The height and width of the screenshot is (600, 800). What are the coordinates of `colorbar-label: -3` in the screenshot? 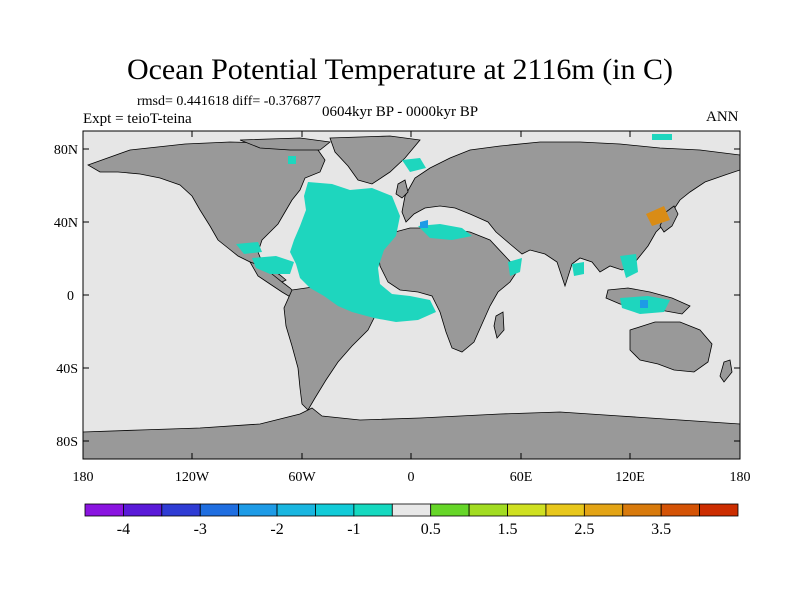 It's located at (200, 529).